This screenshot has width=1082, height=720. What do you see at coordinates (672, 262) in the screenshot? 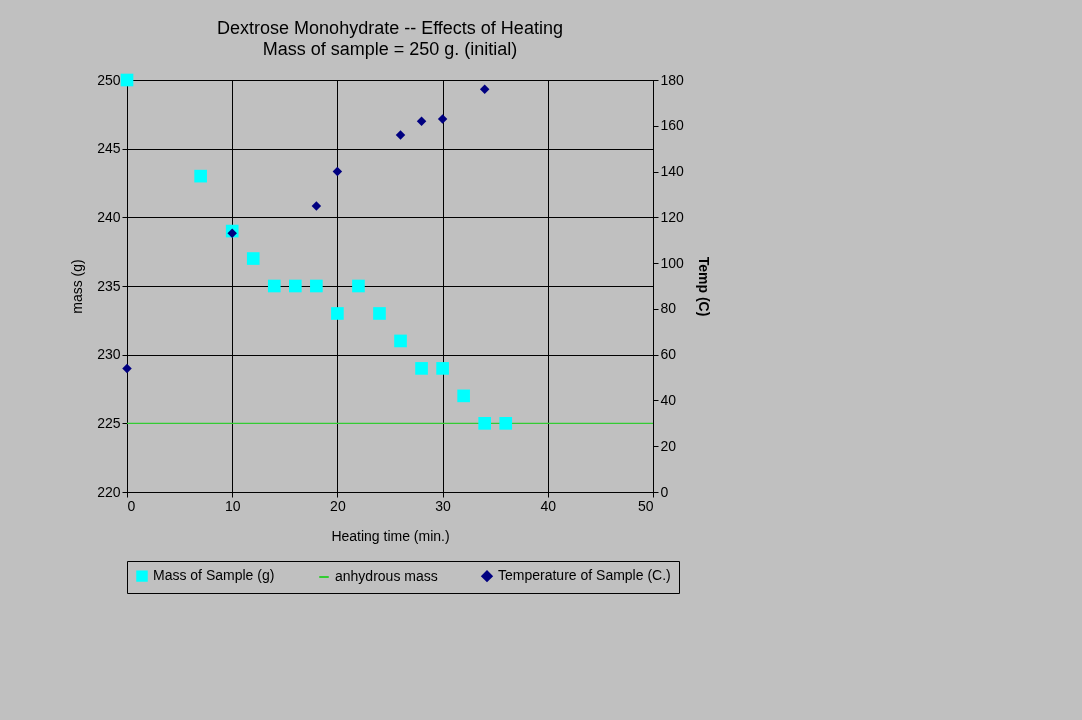
I see `y2-tick-label: 100` at bounding box center [672, 262].